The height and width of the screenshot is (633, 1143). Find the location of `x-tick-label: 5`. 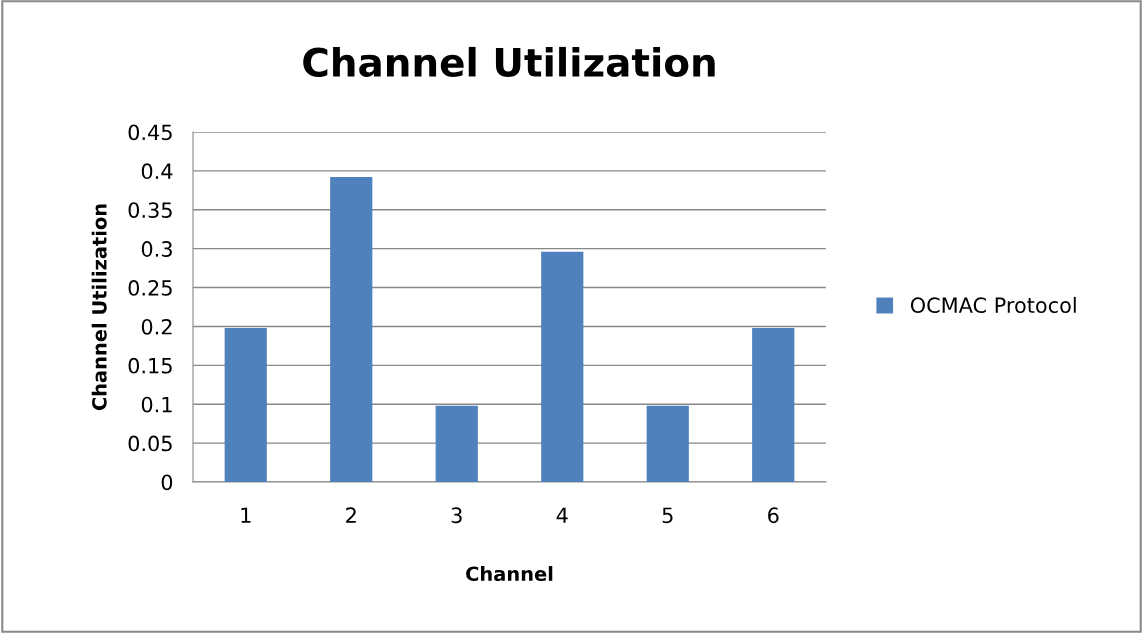

x-tick-label: 5 is located at coordinates (667, 515).